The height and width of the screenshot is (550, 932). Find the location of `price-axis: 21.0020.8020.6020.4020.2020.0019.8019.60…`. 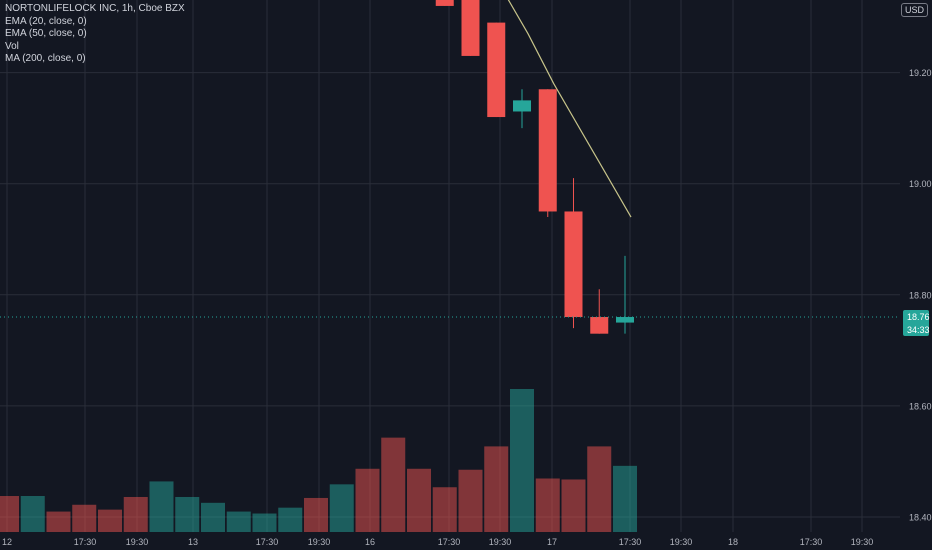

price-axis: 21.0020.8020.6020.4020.2020.0019.8019.60… is located at coordinates (920, 295).